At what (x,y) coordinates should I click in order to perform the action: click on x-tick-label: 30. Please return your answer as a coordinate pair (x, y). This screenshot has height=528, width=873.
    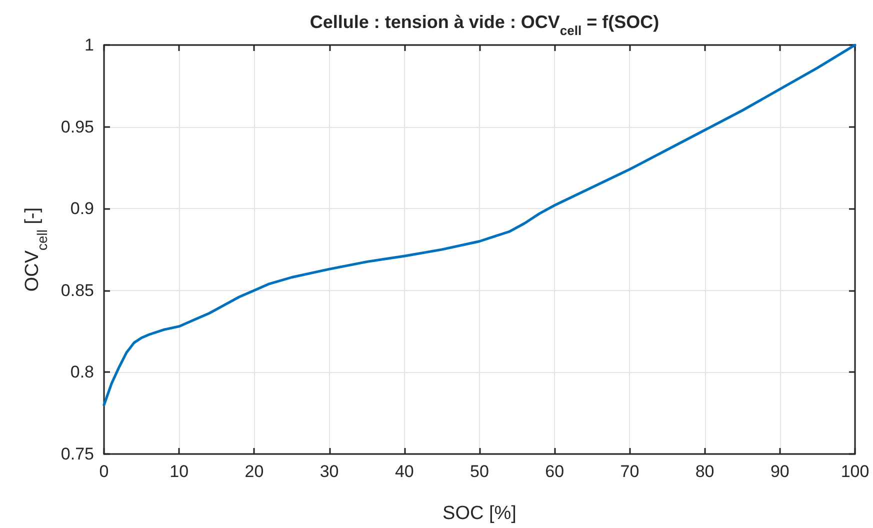
    Looking at the image, I should click on (329, 471).